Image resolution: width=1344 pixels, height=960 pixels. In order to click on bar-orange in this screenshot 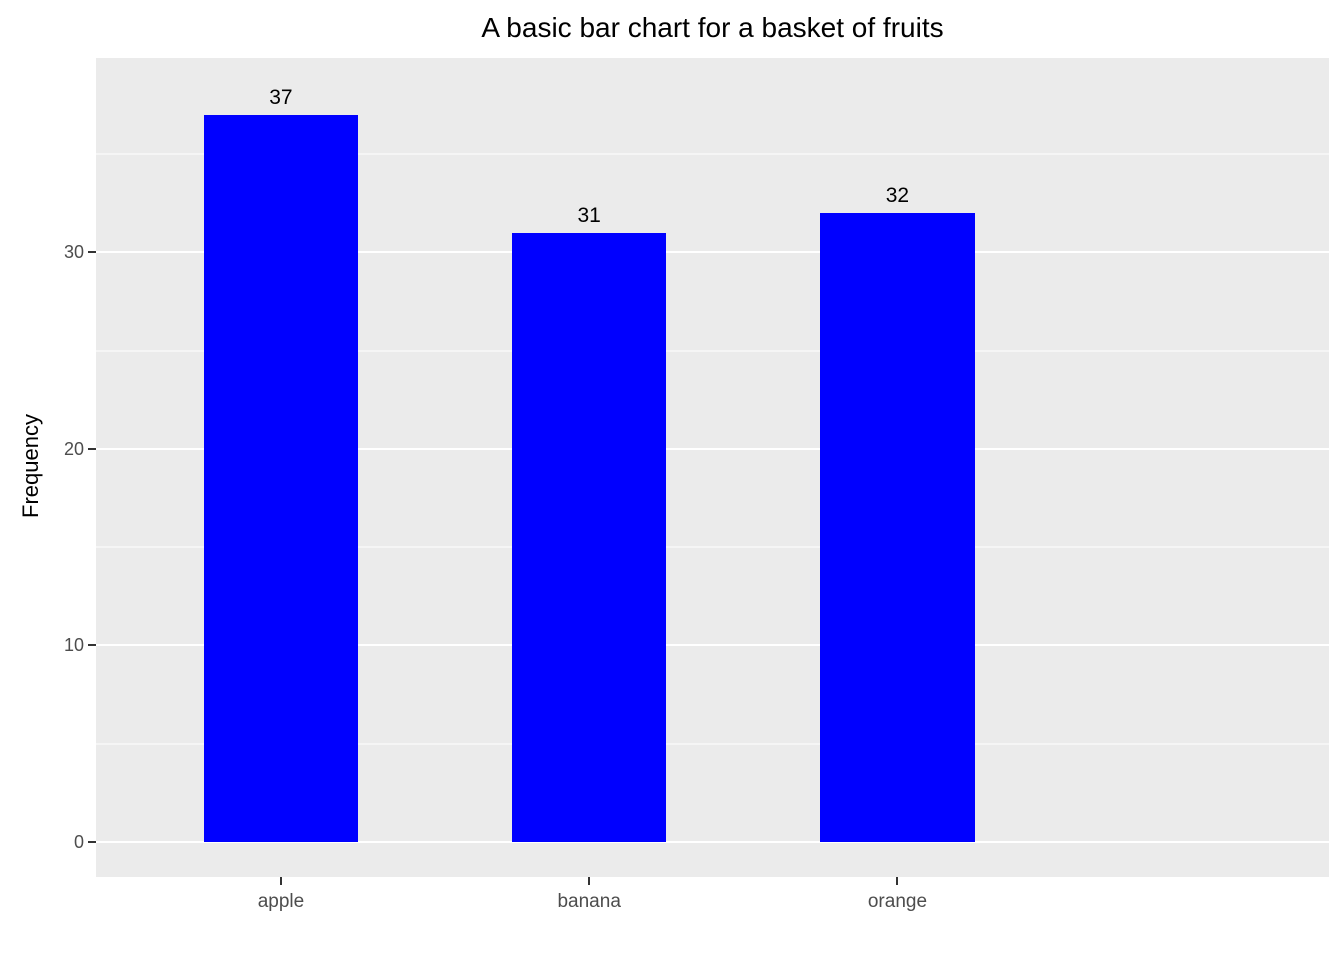, I will do `click(897, 527)`.